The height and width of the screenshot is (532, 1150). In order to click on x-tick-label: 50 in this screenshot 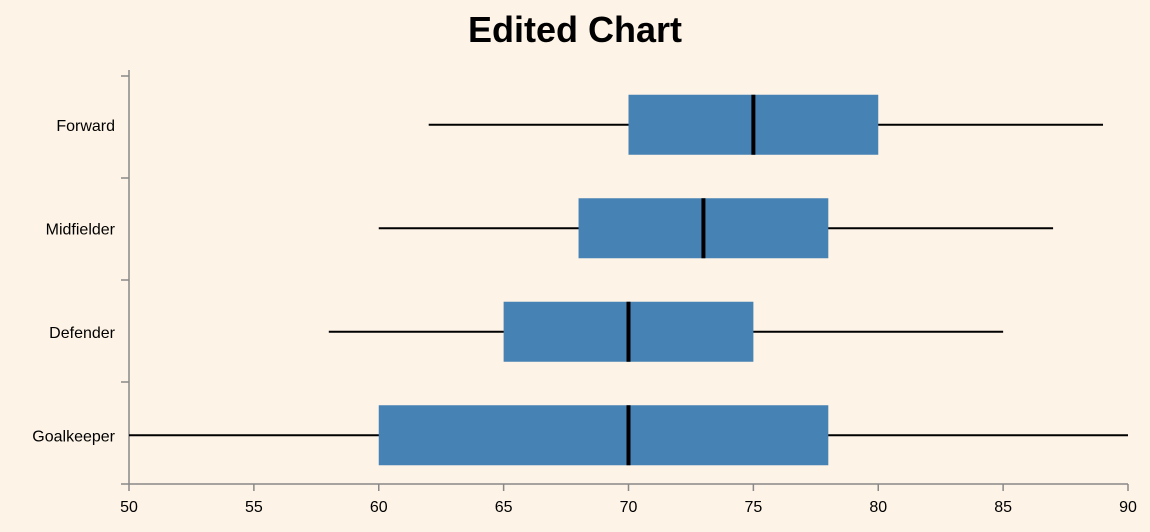, I will do `click(129, 507)`.